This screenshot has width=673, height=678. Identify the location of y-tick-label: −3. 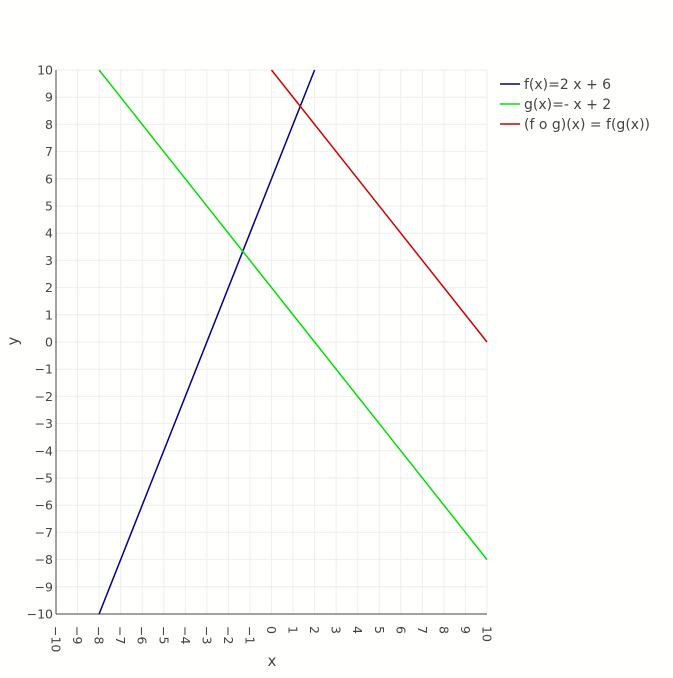
(44, 423).